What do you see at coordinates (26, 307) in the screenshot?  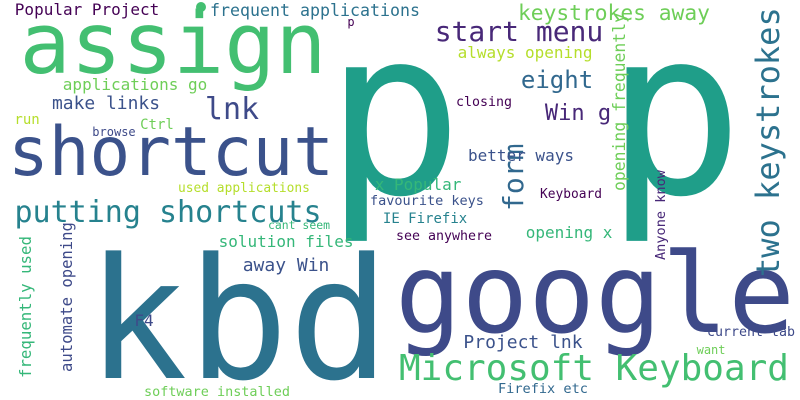 I see `word: frequently used` at bounding box center [26, 307].